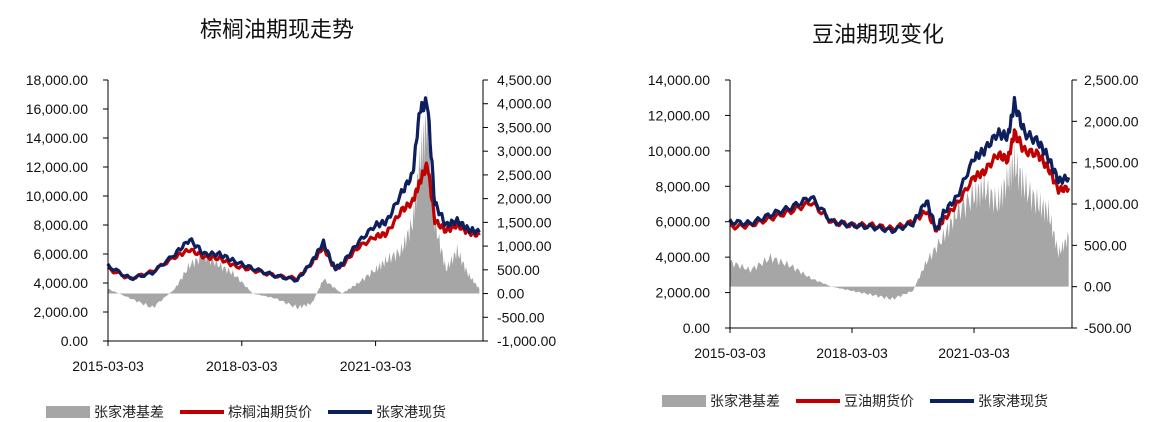 Image resolution: width=1158 pixels, height=422 pixels. I want to click on chart-legend: 张家港基差 豆油期货价 张家港现货, so click(863, 401).